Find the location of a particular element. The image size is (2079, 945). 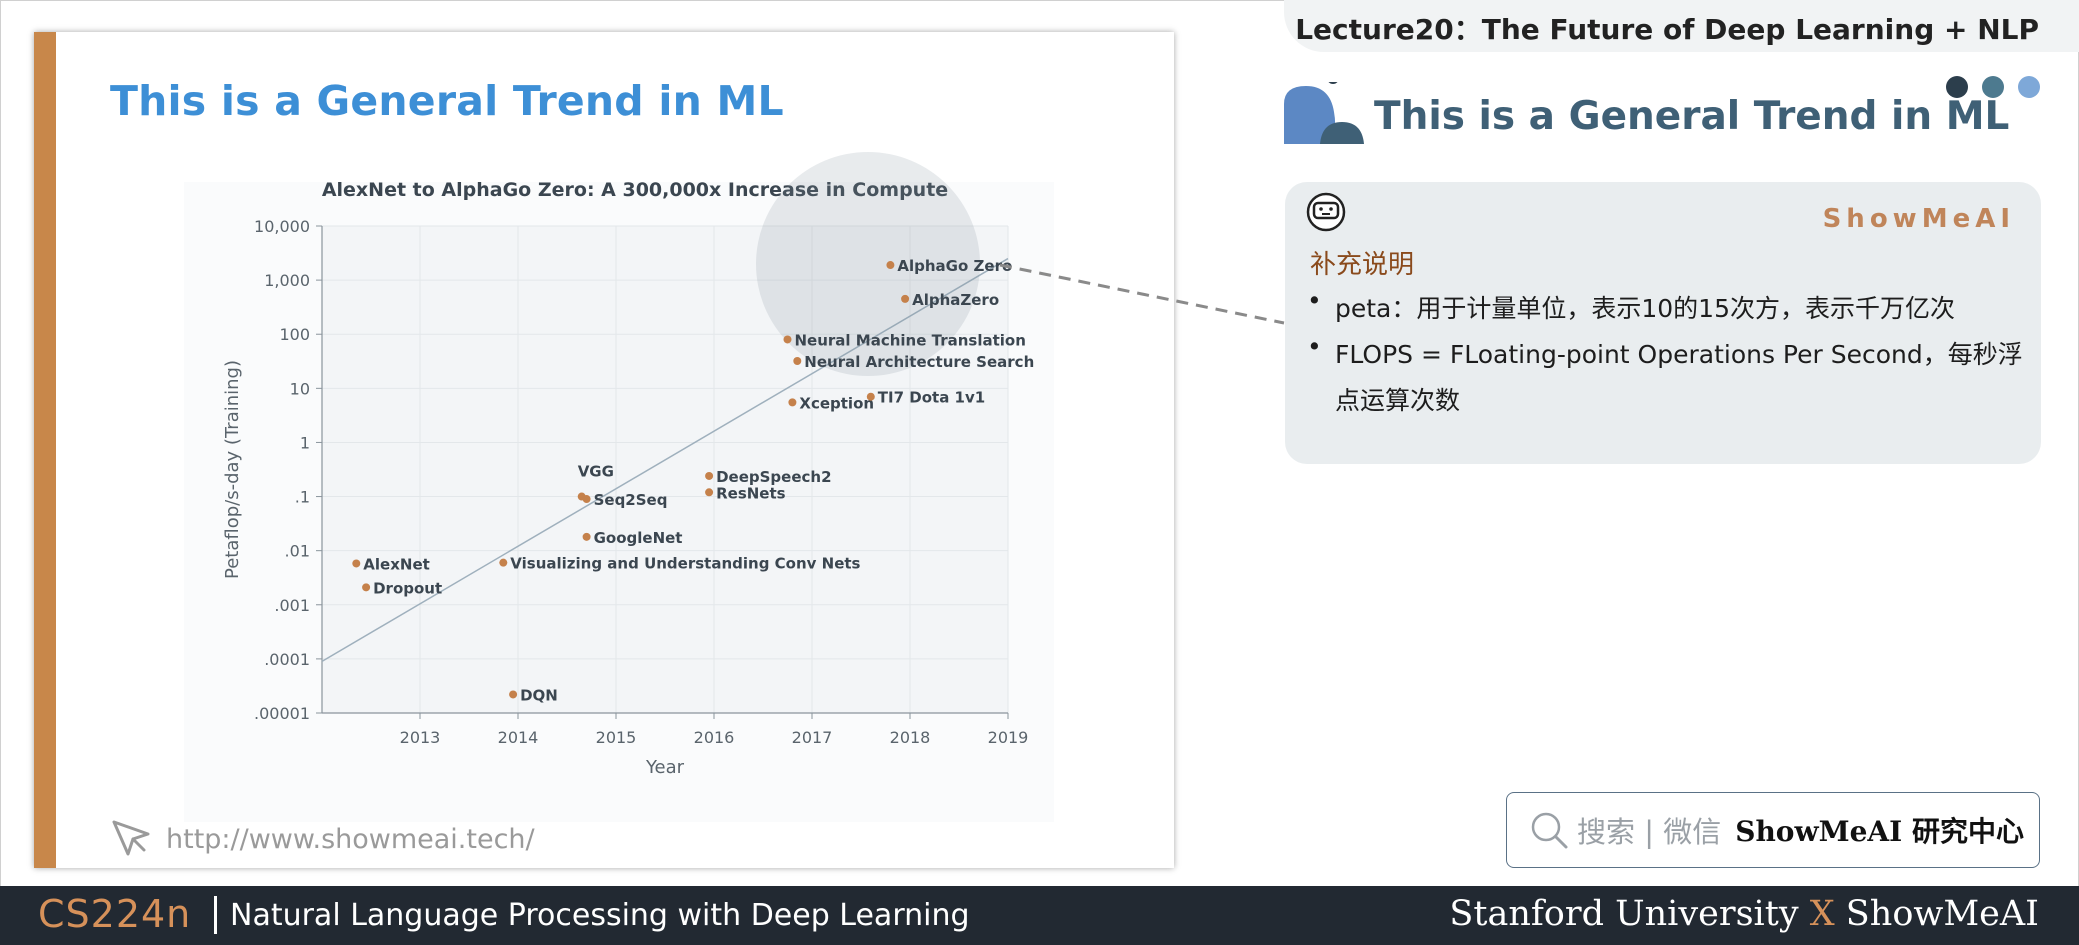

y-axis-label: Petaflop/s-day (Training) is located at coordinates (232, 469).